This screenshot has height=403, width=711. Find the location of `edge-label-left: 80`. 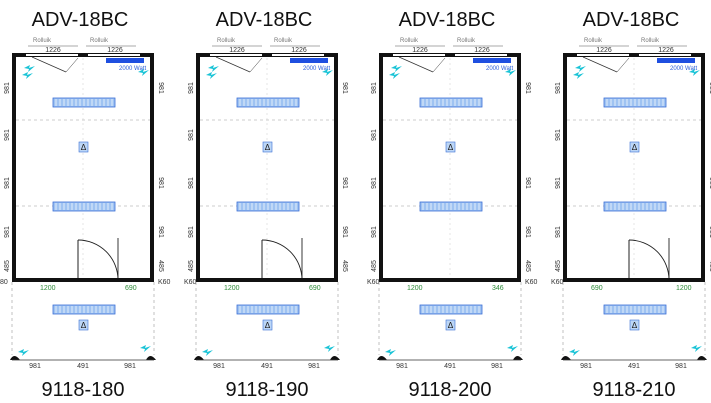

edge-label-left: 80 is located at coordinates (4, 282).